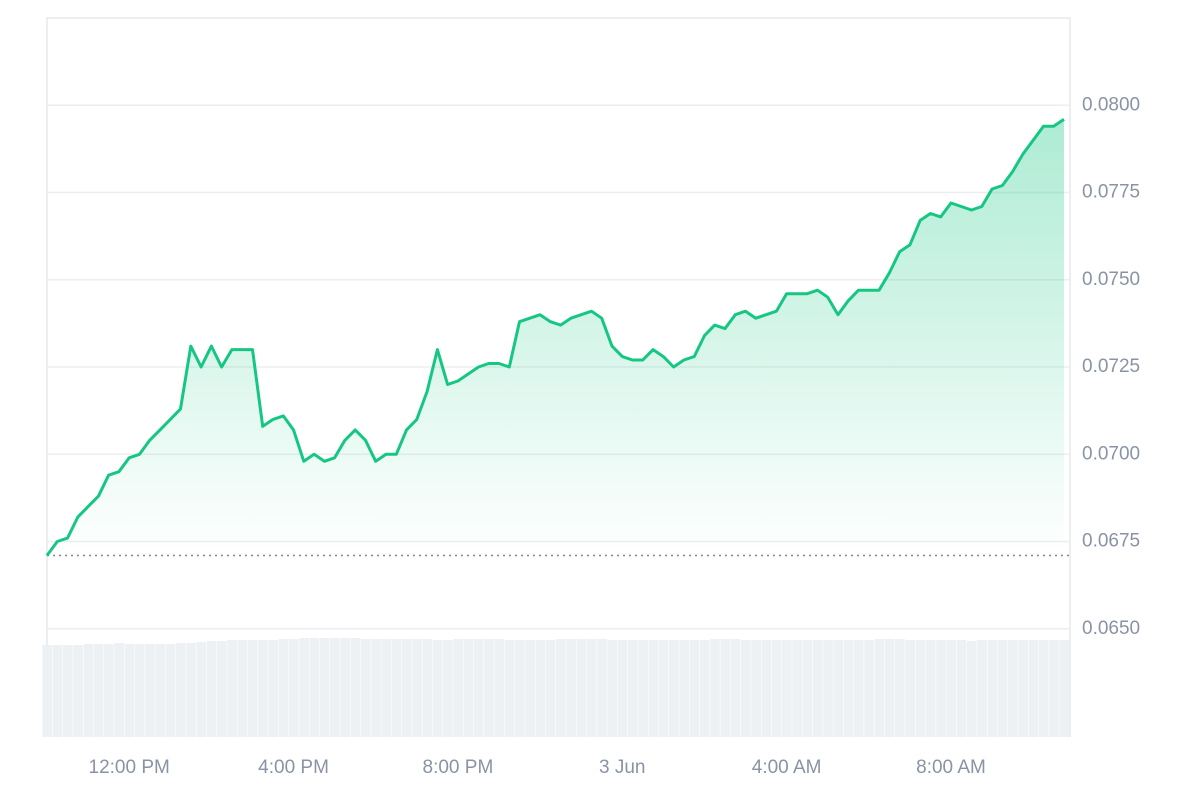 The image size is (1200, 800). What do you see at coordinates (622, 767) in the screenshot?
I see `x-tick-label: 3 Jun` at bounding box center [622, 767].